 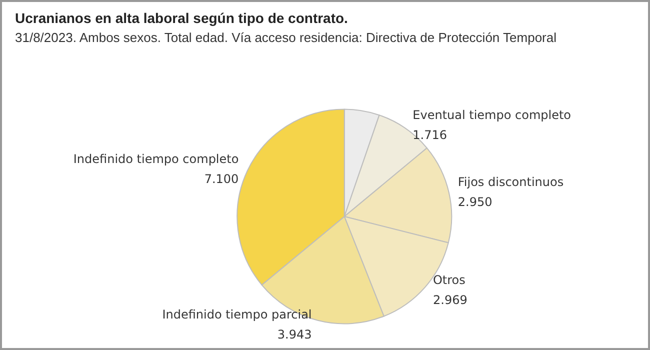 What do you see at coordinates (294, 334) in the screenshot?
I see `data-label: 3.943` at bounding box center [294, 334].